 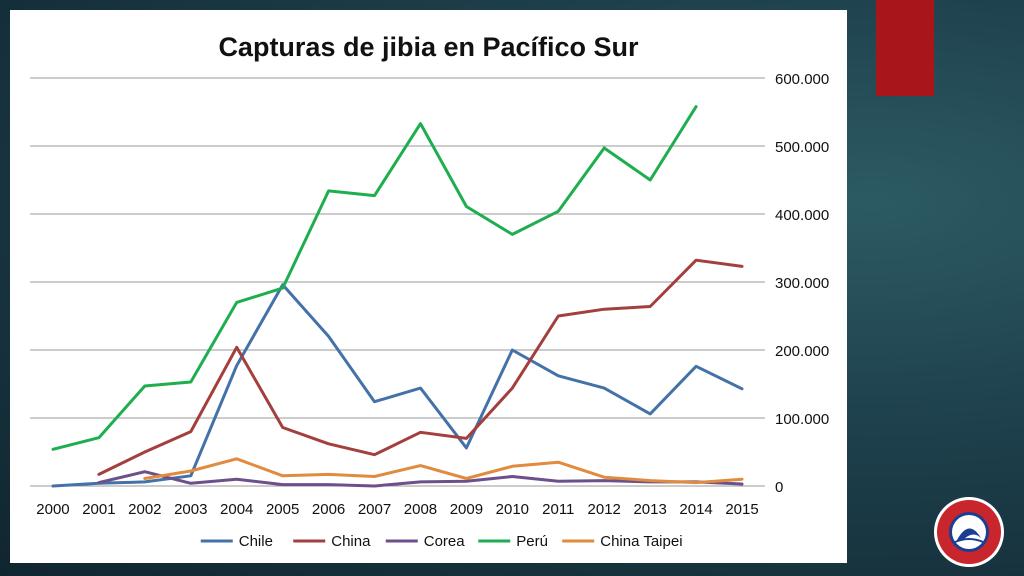 I want to click on x-tick-label: 2000, so click(x=52, y=509).